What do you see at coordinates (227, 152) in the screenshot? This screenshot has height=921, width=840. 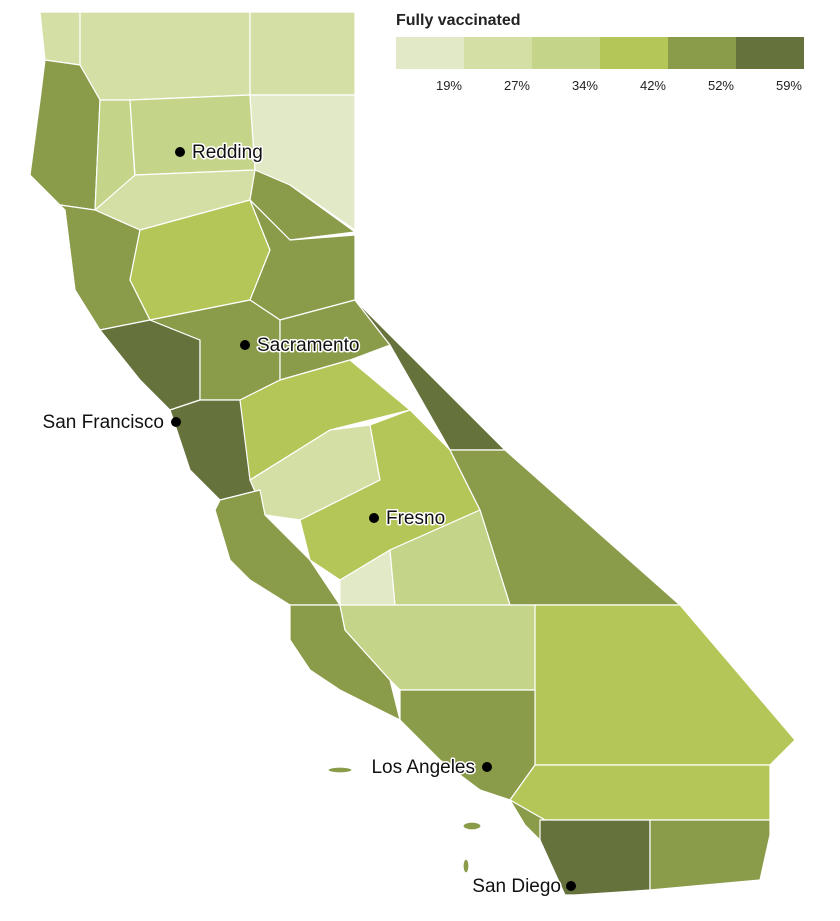 I see `city-label: Redding` at bounding box center [227, 152].